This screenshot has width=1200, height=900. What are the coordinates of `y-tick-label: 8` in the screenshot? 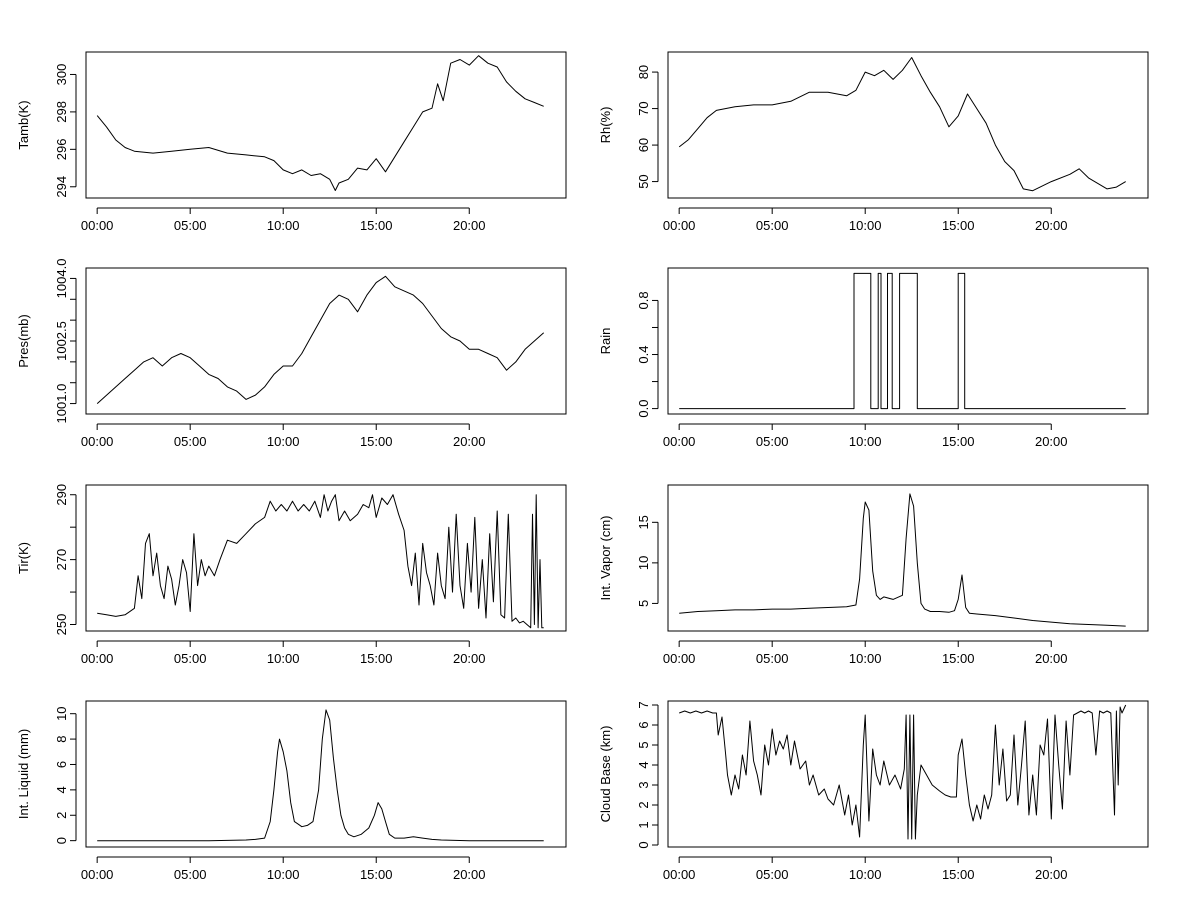 It's located at (61, 738).